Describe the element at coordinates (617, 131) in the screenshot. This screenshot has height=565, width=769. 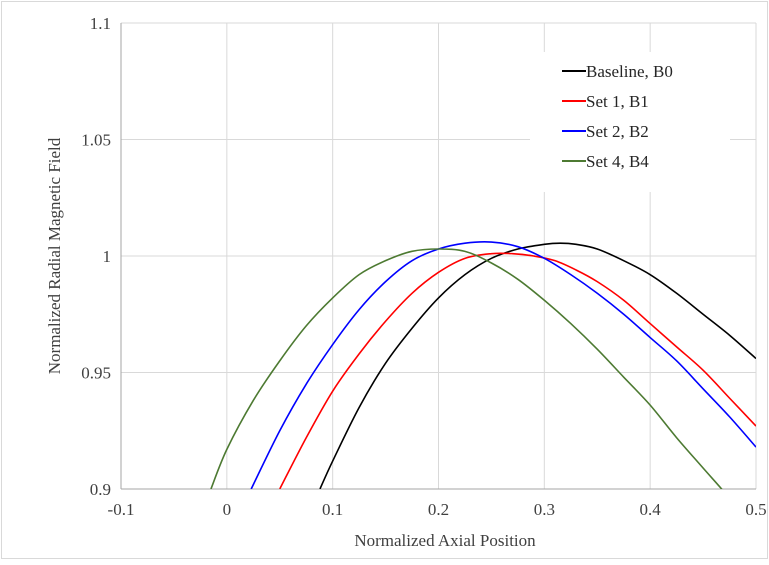
I see `legend-label-set2: Set 2, B2` at that location.